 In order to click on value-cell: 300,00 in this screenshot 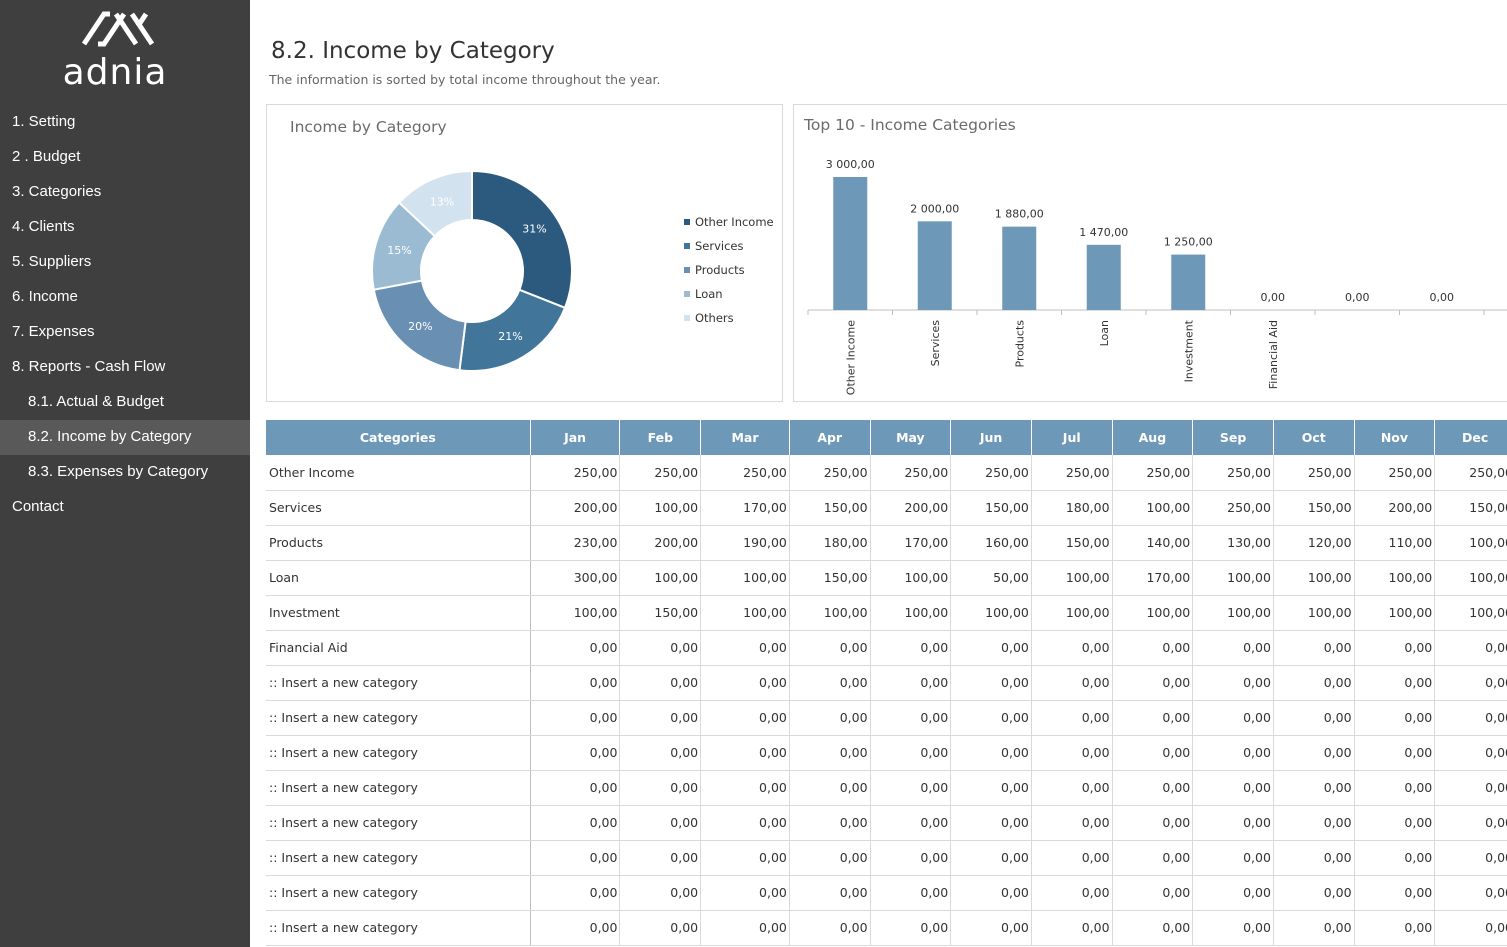, I will do `click(575, 578)`.